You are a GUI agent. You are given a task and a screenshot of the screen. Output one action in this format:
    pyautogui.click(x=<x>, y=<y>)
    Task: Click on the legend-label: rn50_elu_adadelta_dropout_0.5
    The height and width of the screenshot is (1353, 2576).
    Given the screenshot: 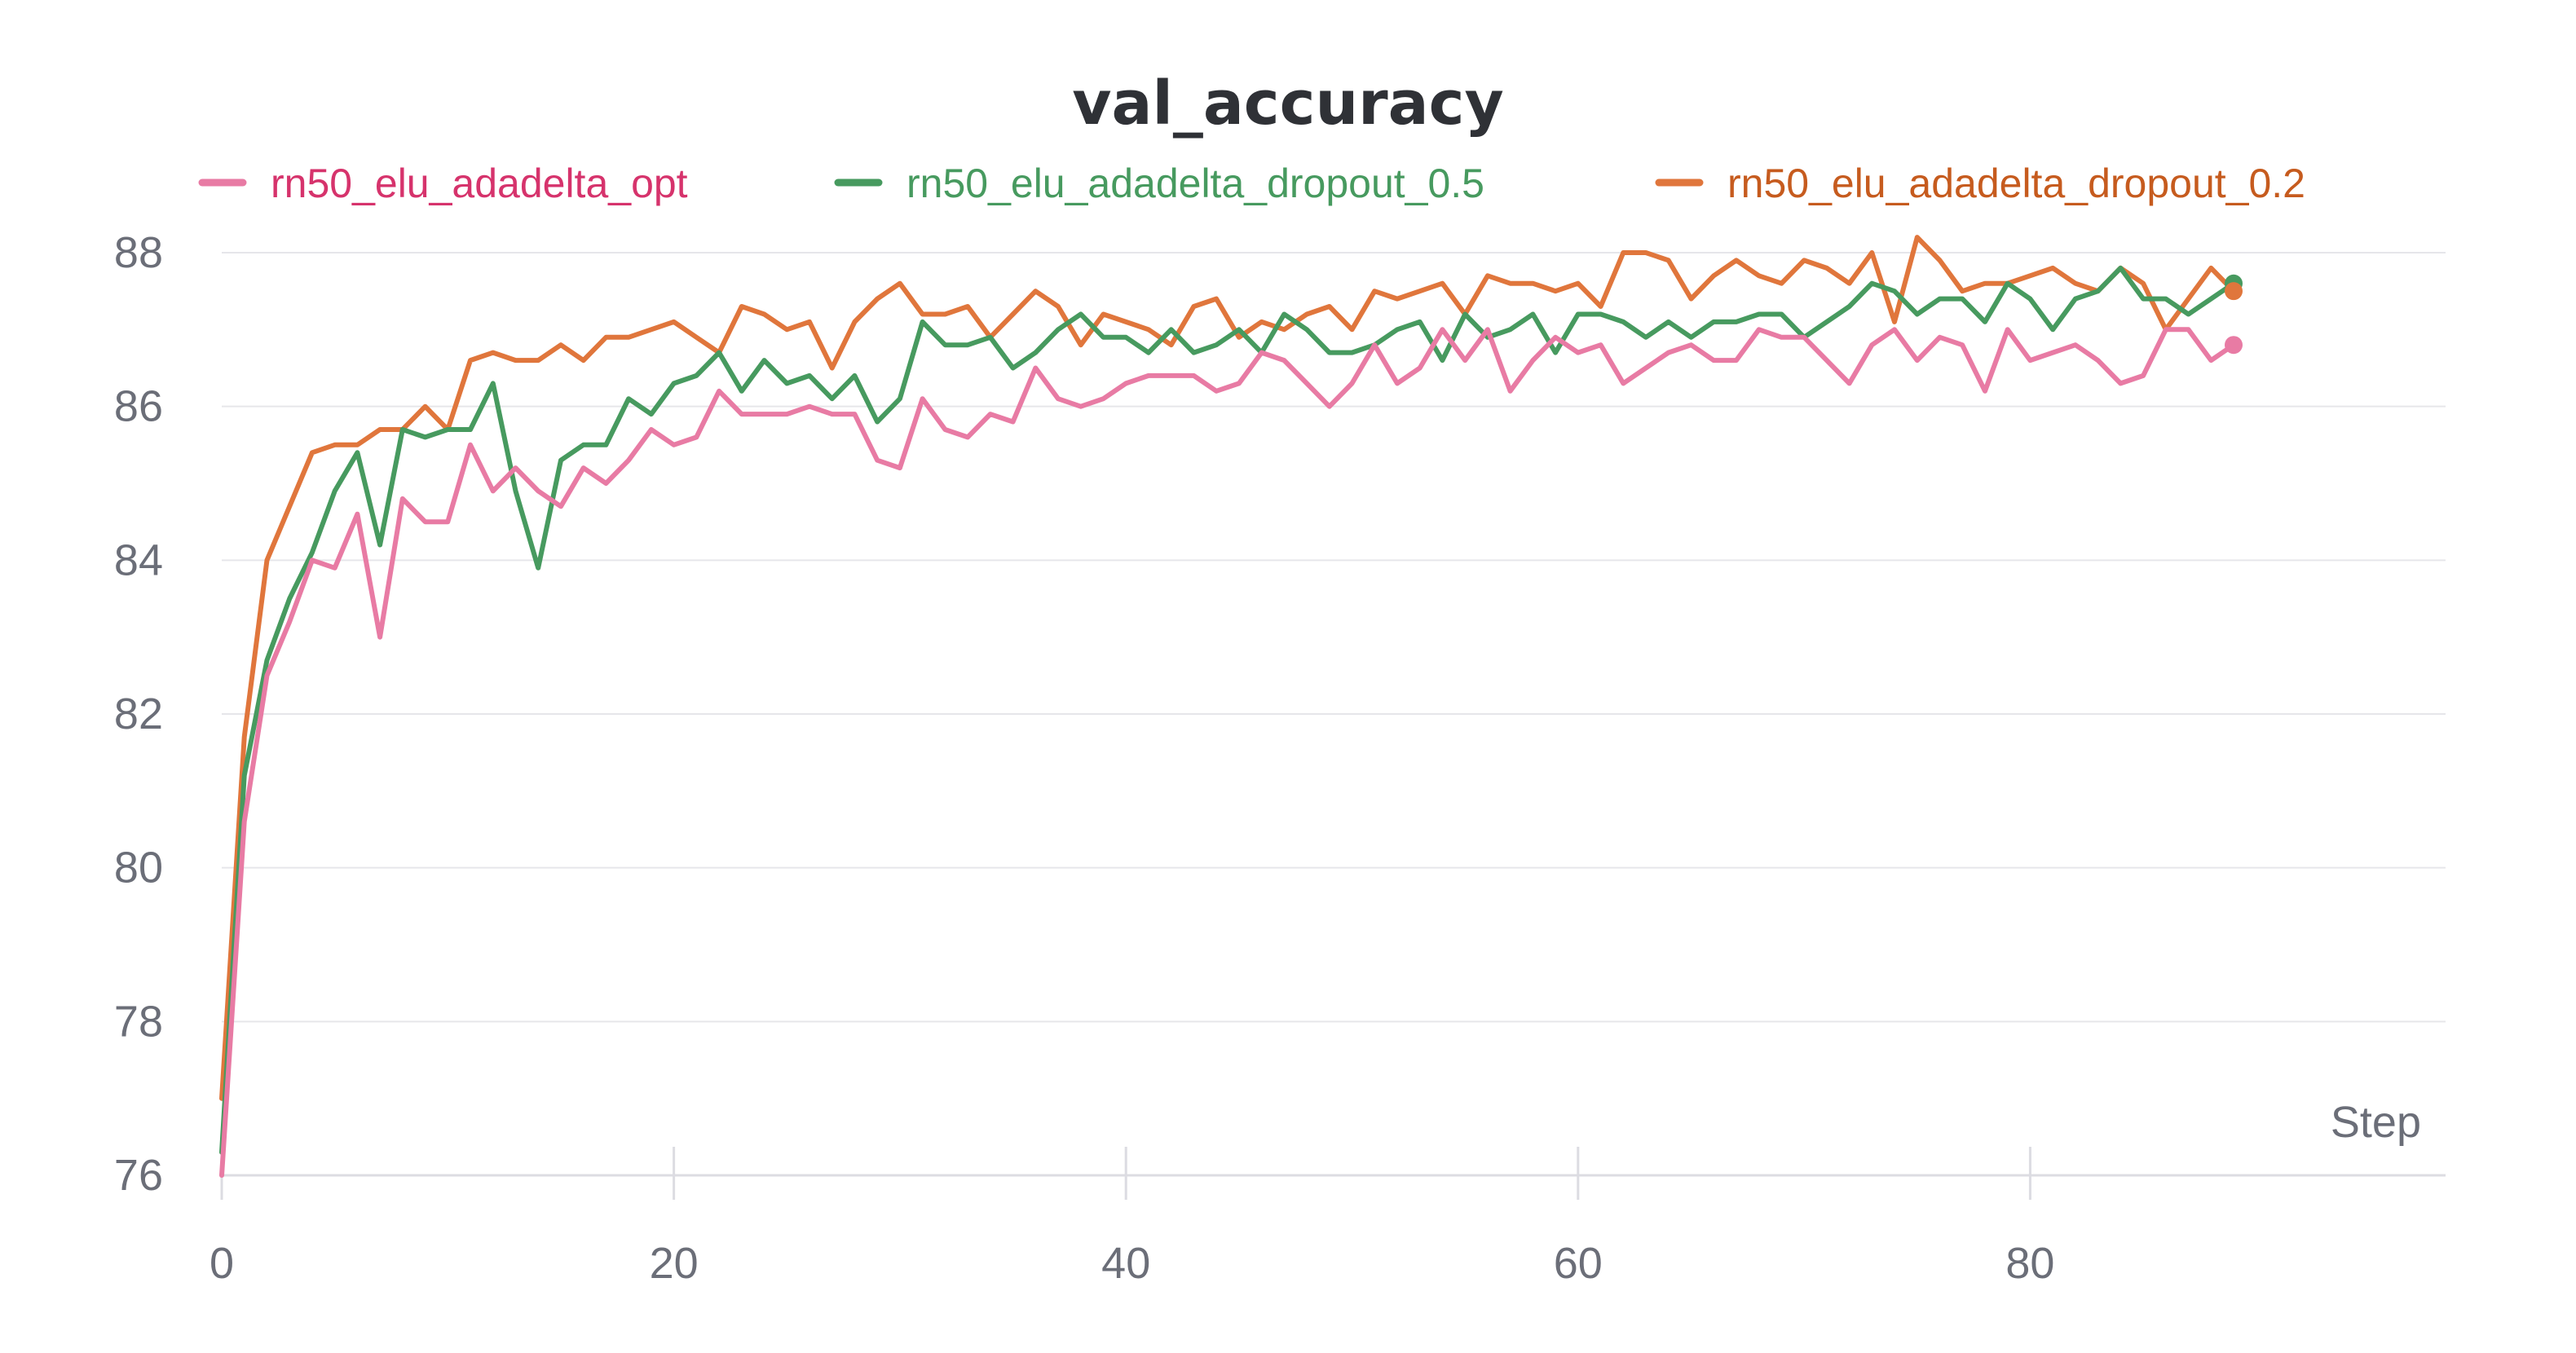 What is the action you would take?
    pyautogui.click(x=1195, y=183)
    